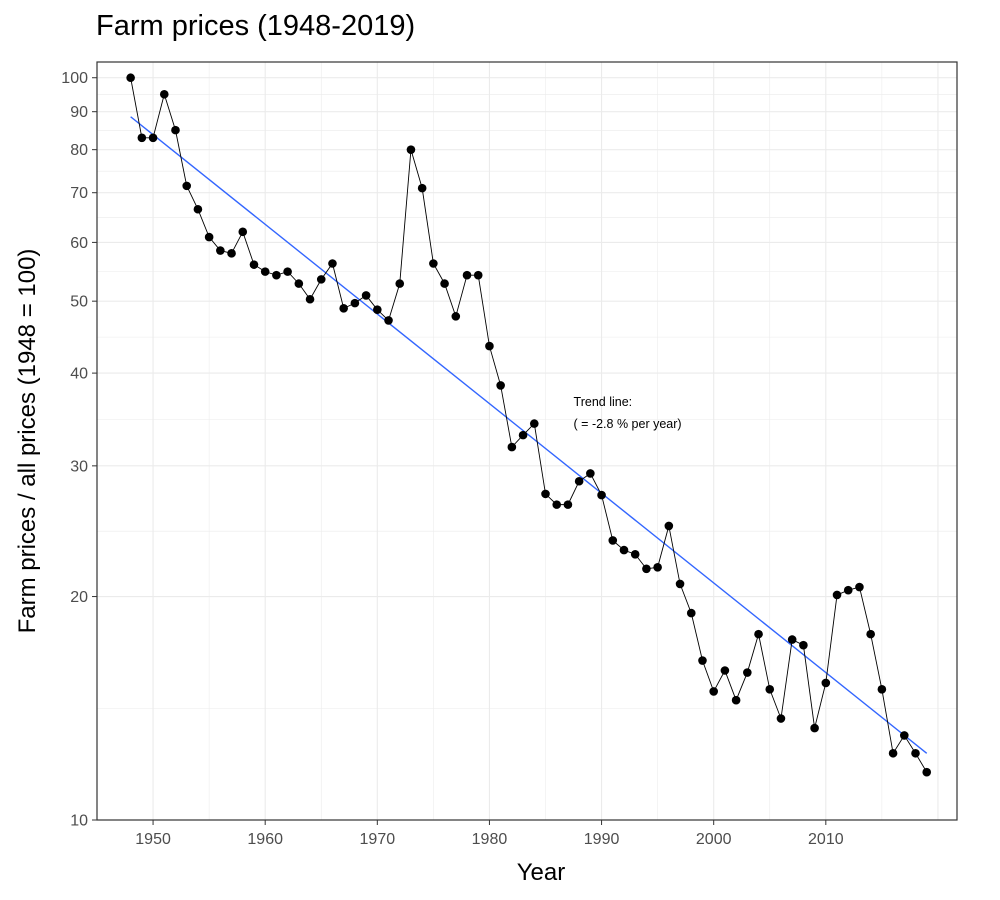 The height and width of the screenshot is (900, 1000). What do you see at coordinates (79, 374) in the screenshot?
I see `y-tick-label: 40` at bounding box center [79, 374].